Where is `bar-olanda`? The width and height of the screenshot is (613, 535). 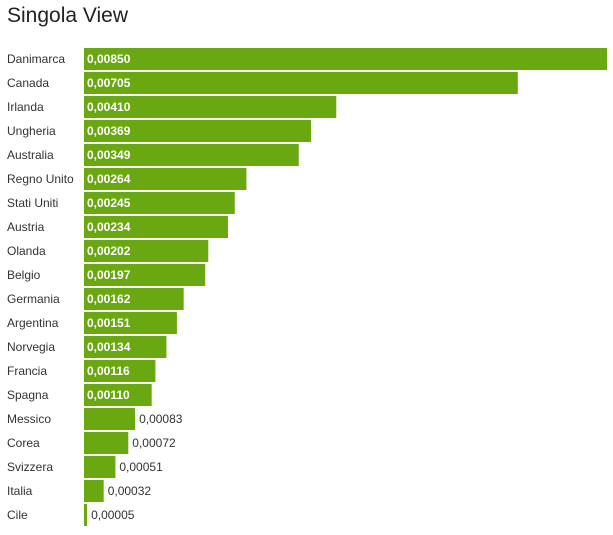
bar-olanda is located at coordinates (146, 251).